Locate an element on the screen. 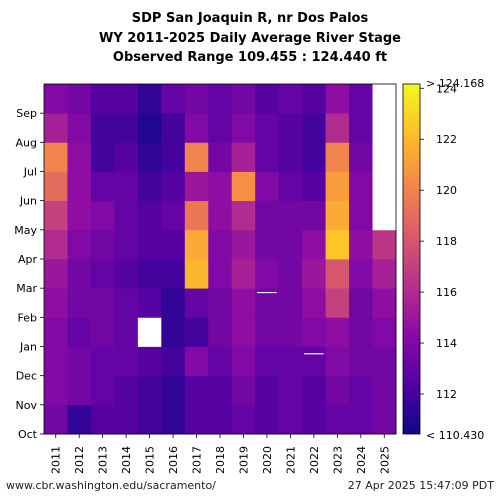  x-tick-label: 2021 is located at coordinates (290, 460).